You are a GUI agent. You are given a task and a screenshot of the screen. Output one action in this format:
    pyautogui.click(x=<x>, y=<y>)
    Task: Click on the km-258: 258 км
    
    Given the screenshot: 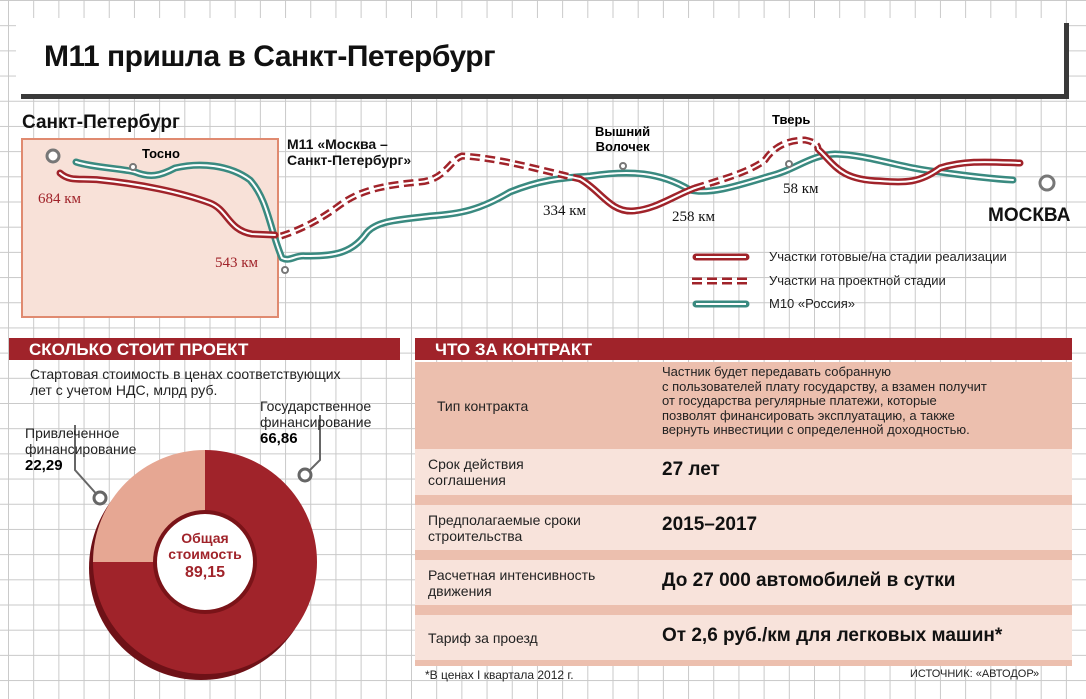 What is the action you would take?
    pyautogui.click(x=694, y=217)
    